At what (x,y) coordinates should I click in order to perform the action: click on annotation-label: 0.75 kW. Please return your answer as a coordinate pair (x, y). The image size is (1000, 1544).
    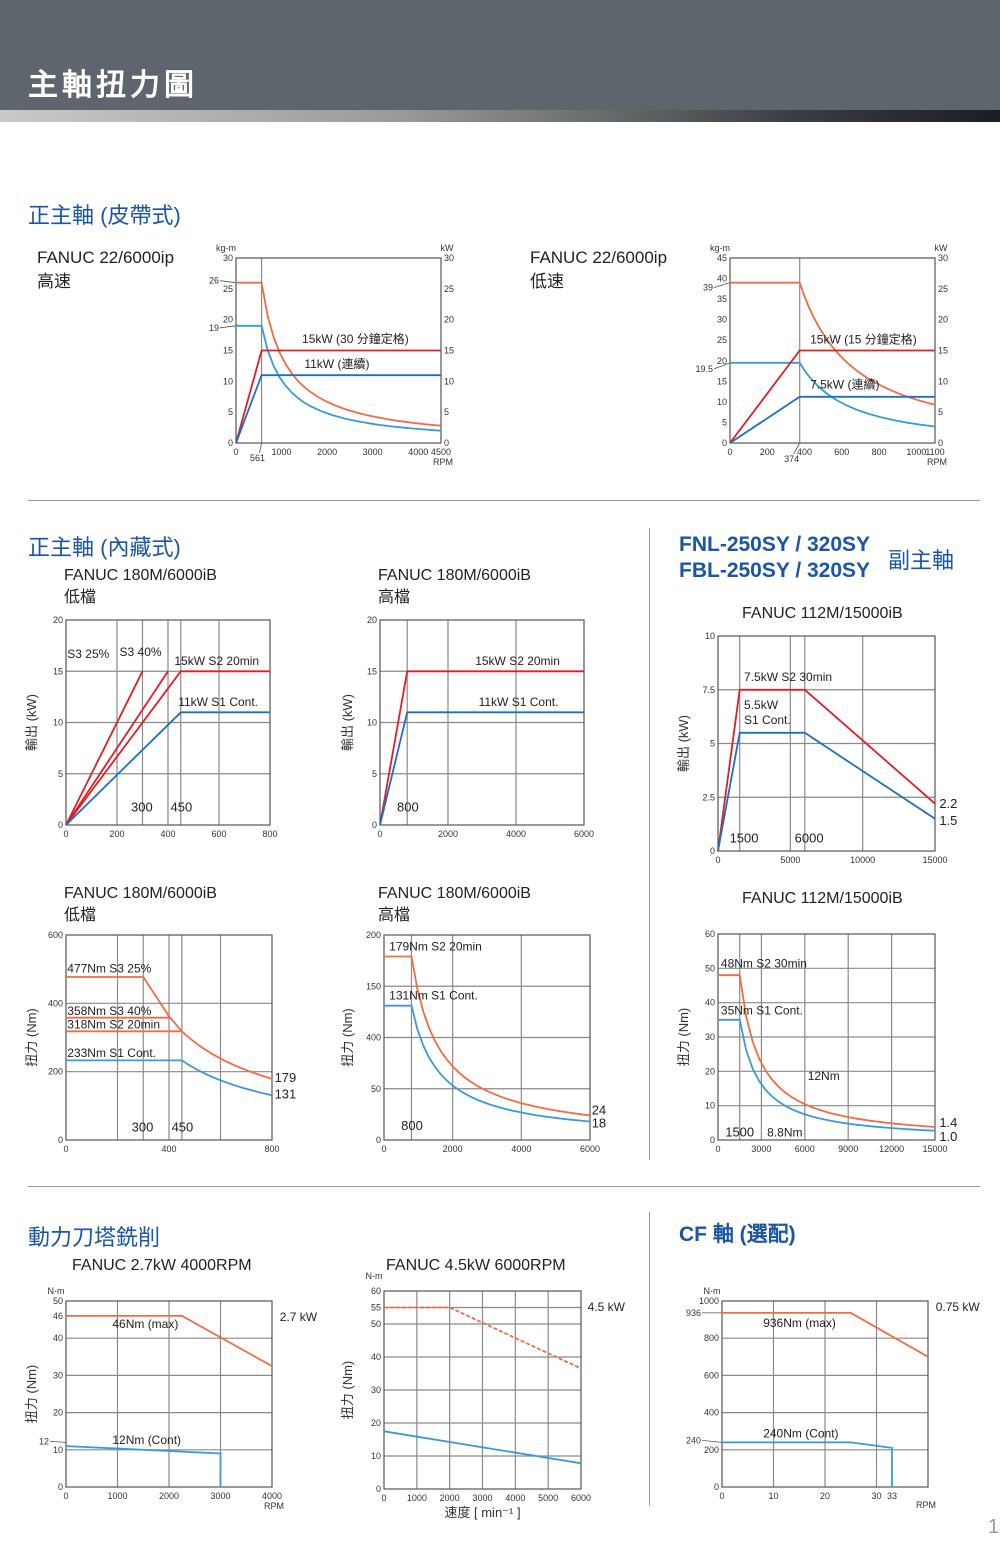
    Looking at the image, I should click on (958, 1307).